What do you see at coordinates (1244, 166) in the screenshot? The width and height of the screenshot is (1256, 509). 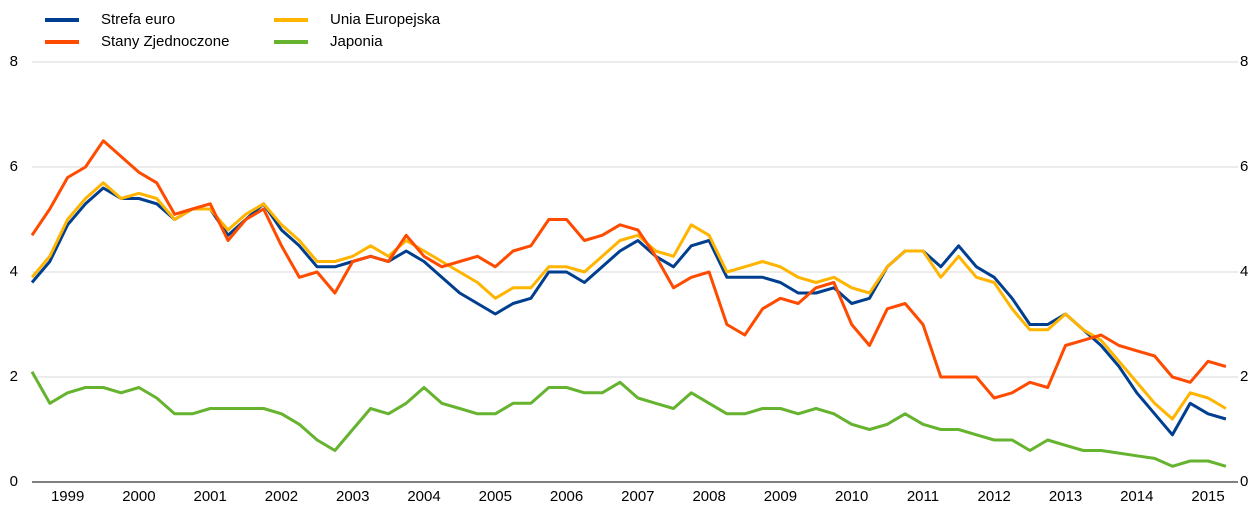 I see `y2-tick-label: 6` at bounding box center [1244, 166].